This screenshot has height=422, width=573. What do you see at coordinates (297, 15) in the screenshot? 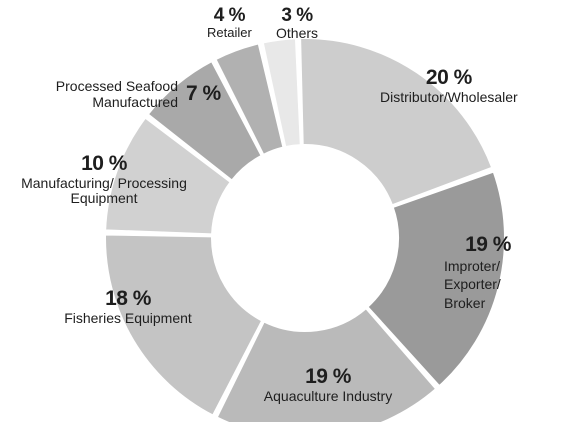
I see `slice-value-others: 3 %` at bounding box center [297, 15].